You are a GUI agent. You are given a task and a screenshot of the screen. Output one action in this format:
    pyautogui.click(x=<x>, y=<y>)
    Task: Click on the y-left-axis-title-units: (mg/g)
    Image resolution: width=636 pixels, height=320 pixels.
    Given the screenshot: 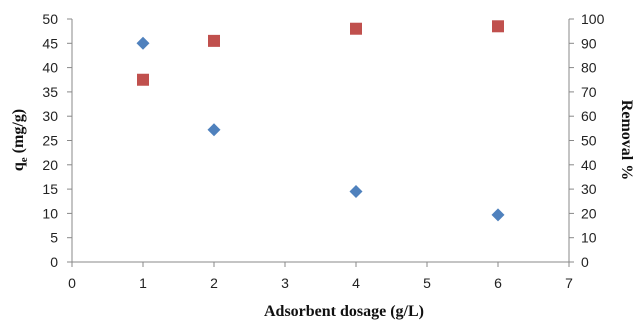 What is the action you would take?
    pyautogui.click(x=18, y=133)
    